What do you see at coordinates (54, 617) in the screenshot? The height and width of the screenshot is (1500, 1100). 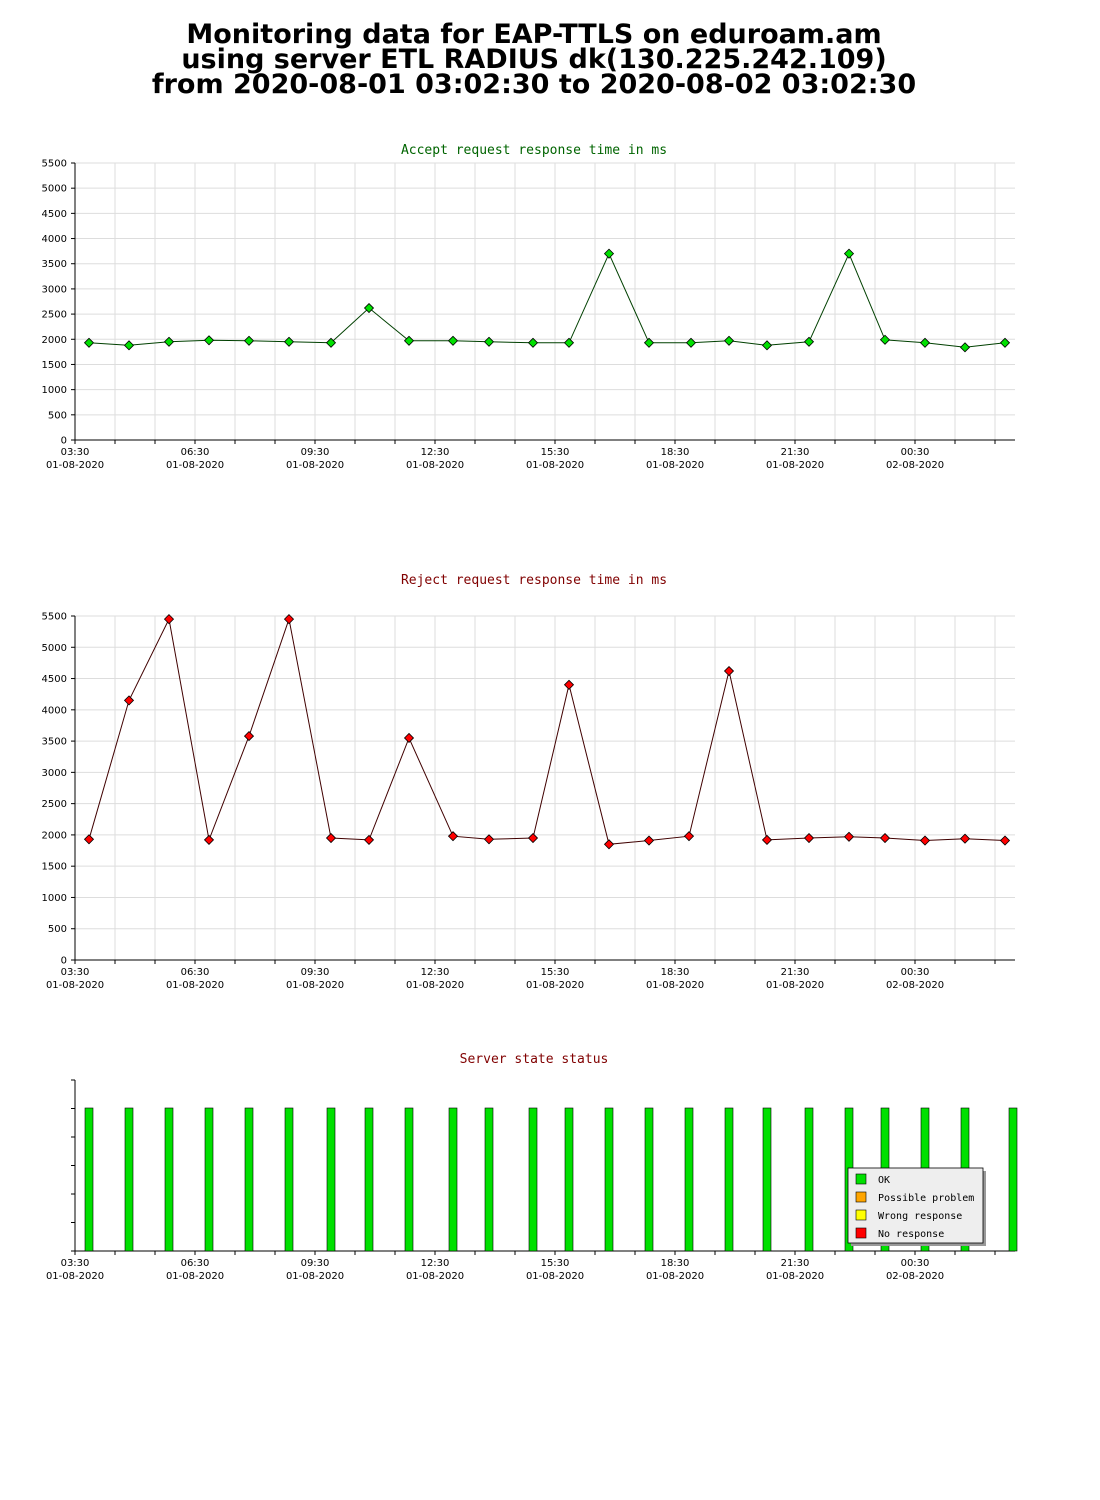 I see `y-tick-label: 5500` at bounding box center [54, 617].